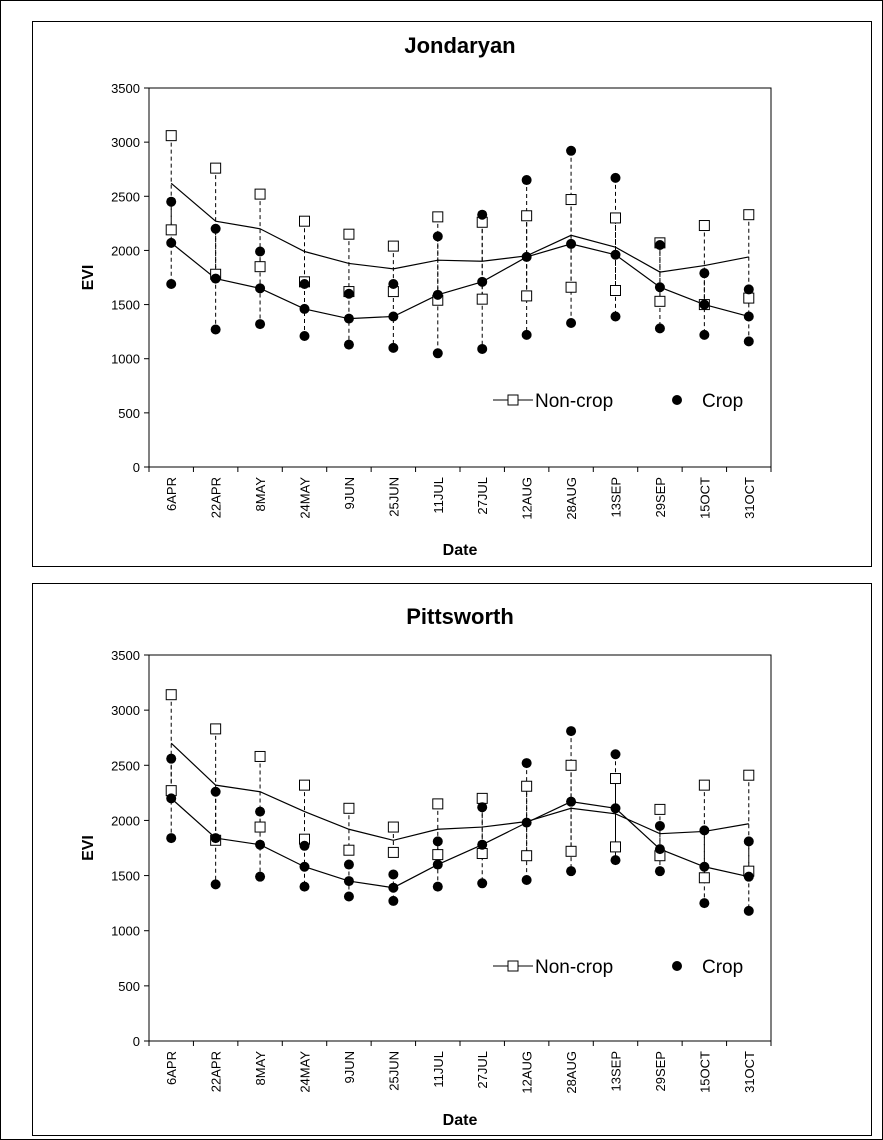 This screenshot has width=883, height=1140. What do you see at coordinates (125, 88) in the screenshot?
I see `y-tick-label: 3500` at bounding box center [125, 88].